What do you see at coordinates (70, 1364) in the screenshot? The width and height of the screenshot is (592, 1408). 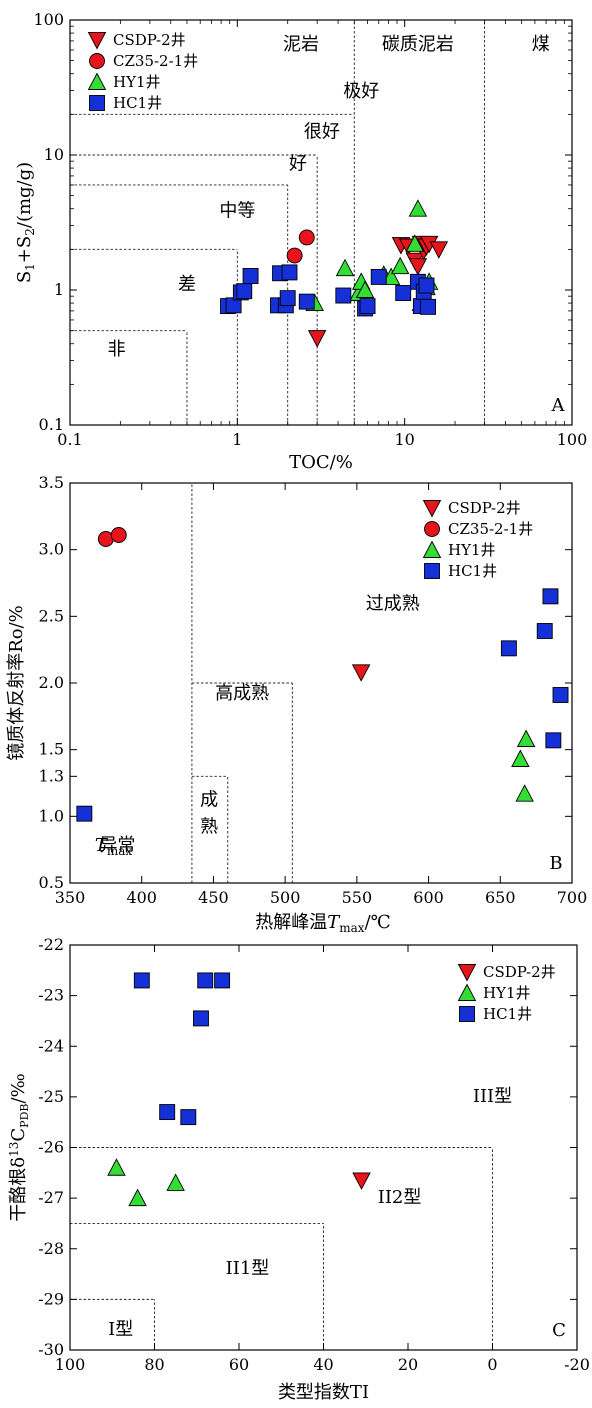 I see `x-tick-label: 100` at bounding box center [70, 1364].